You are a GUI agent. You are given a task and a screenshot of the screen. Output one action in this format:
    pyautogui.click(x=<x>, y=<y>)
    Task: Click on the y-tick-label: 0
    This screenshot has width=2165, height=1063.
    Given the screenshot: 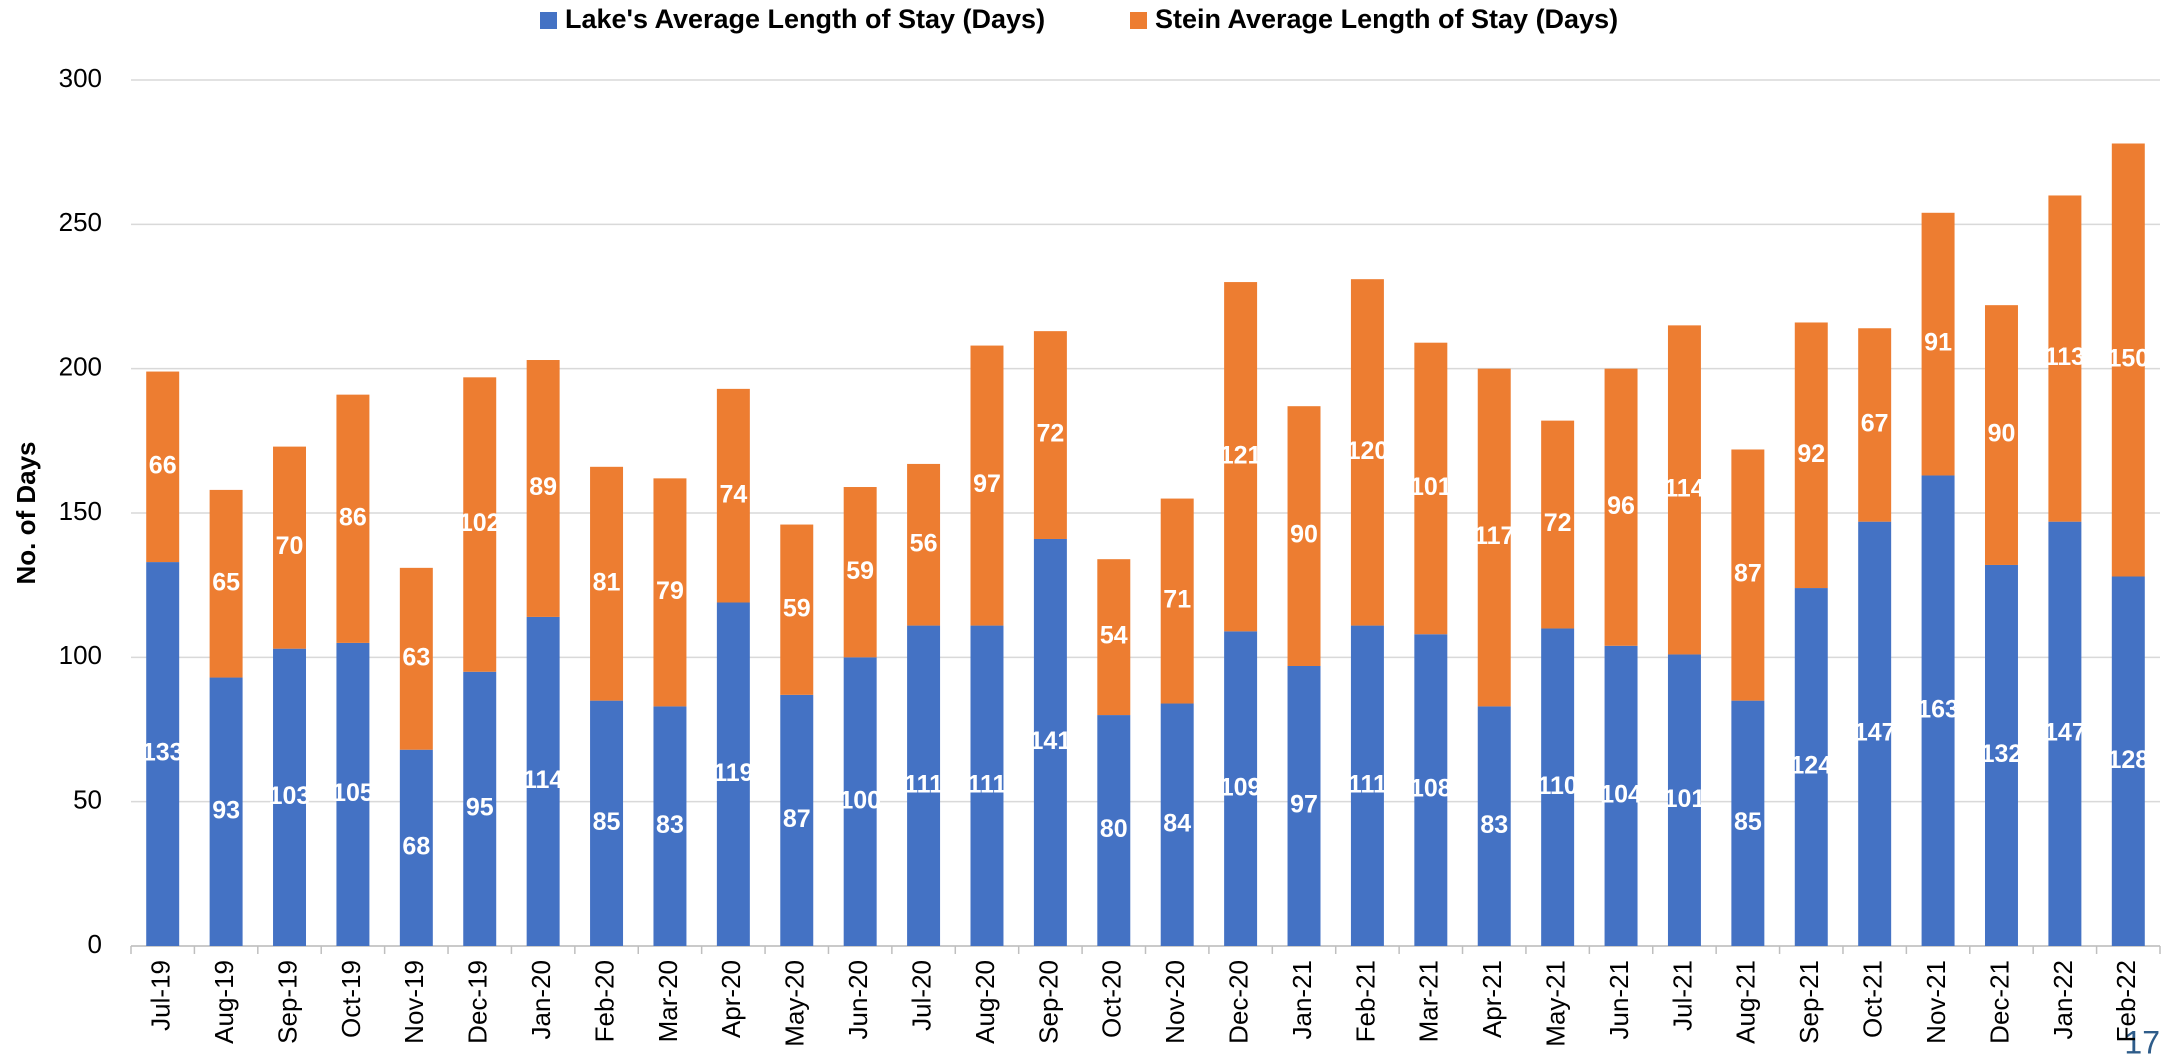 What is the action you would take?
    pyautogui.click(x=95, y=944)
    